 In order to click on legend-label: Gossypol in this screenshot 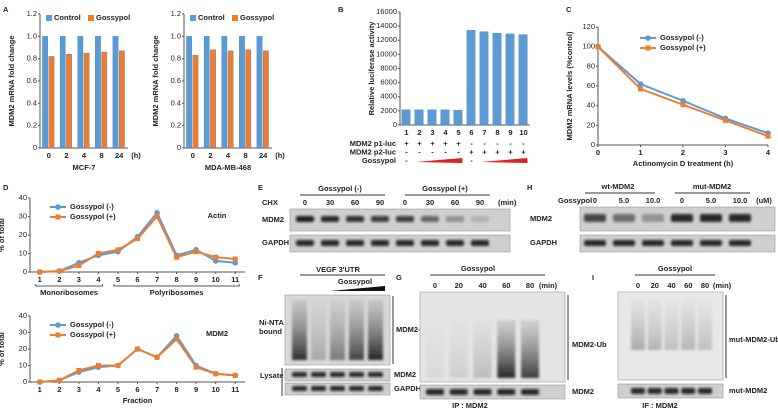, I will do `click(113, 17)`.